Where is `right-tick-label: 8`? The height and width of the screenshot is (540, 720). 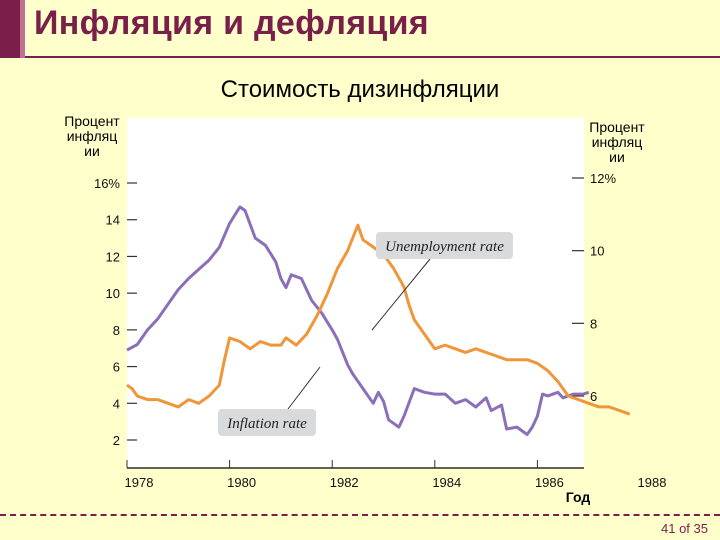
right-tick-label: 8 is located at coordinates (593, 323).